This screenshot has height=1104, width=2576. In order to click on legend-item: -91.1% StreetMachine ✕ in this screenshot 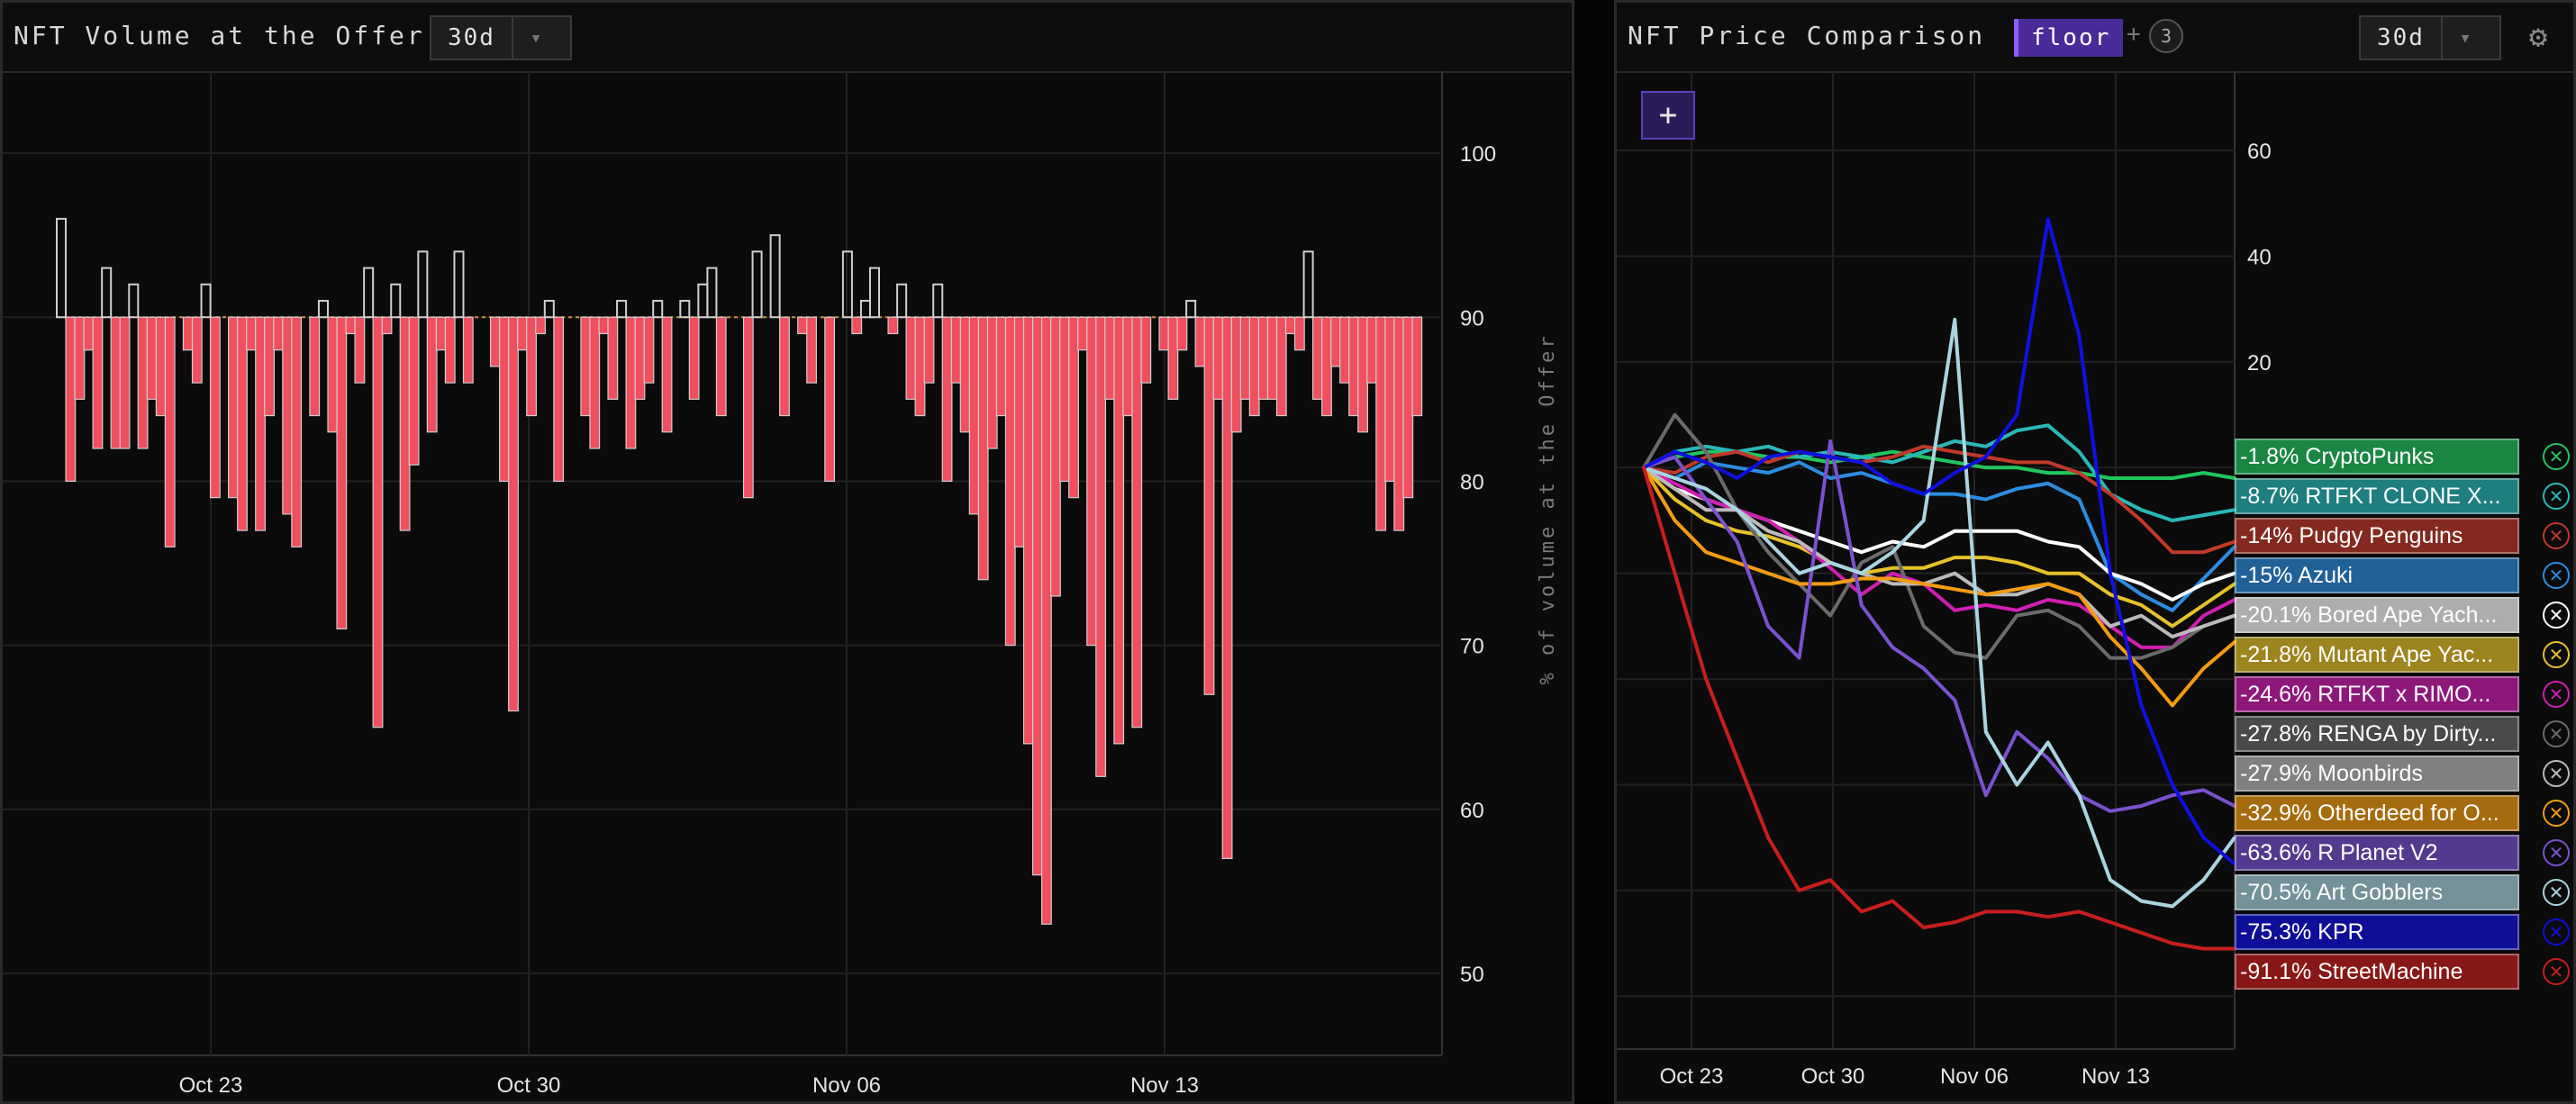, I will do `click(2405, 971)`.